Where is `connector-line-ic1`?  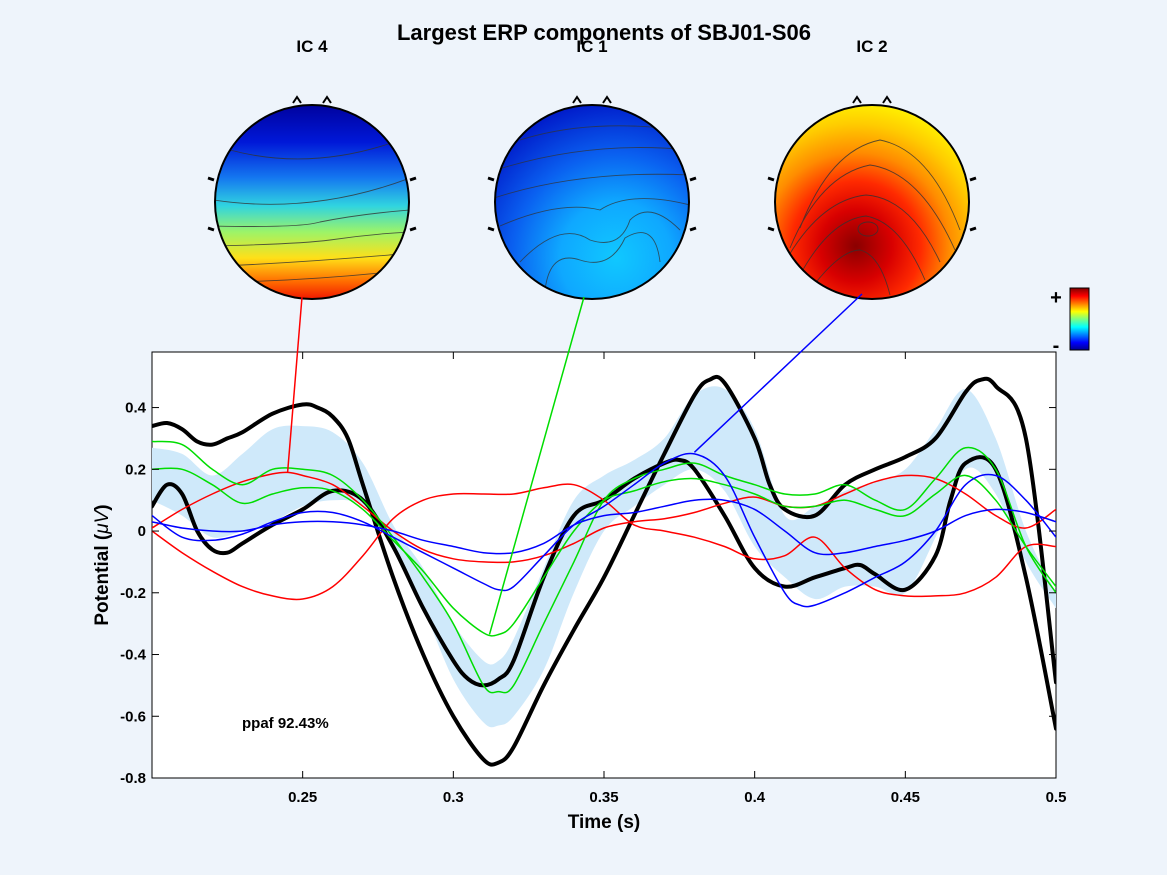 connector-line-ic1 is located at coordinates (536, 465).